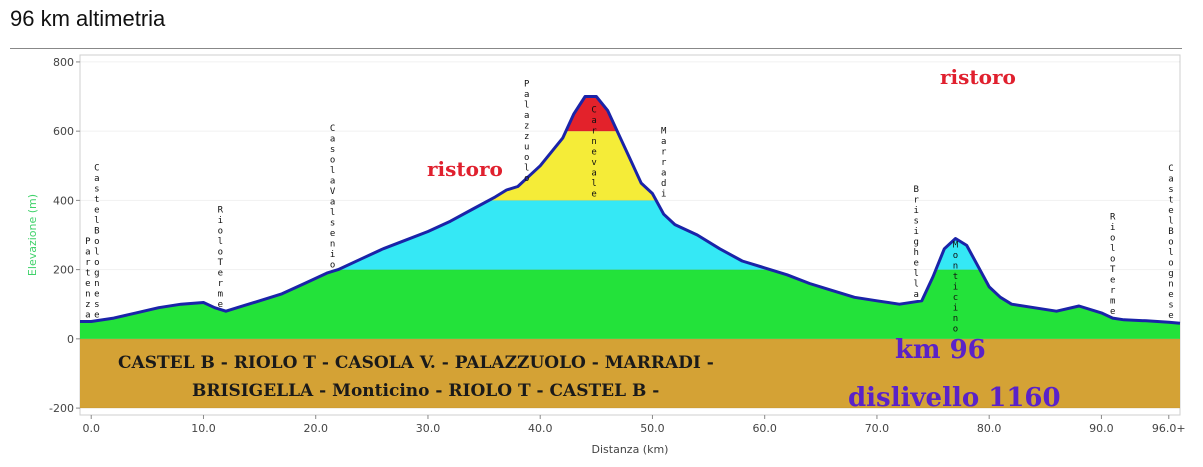 The image size is (1203, 467). What do you see at coordinates (465, 169) in the screenshot?
I see `ristoro-annotation-1: ristoro` at bounding box center [465, 169].